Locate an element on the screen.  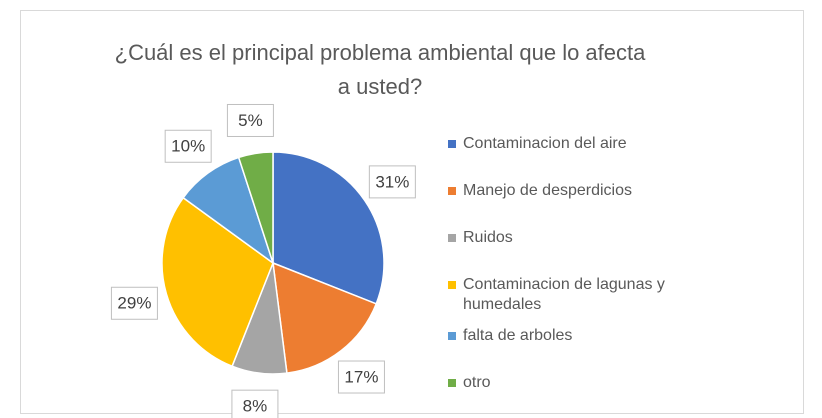
data-label: 17% is located at coordinates (361, 377).